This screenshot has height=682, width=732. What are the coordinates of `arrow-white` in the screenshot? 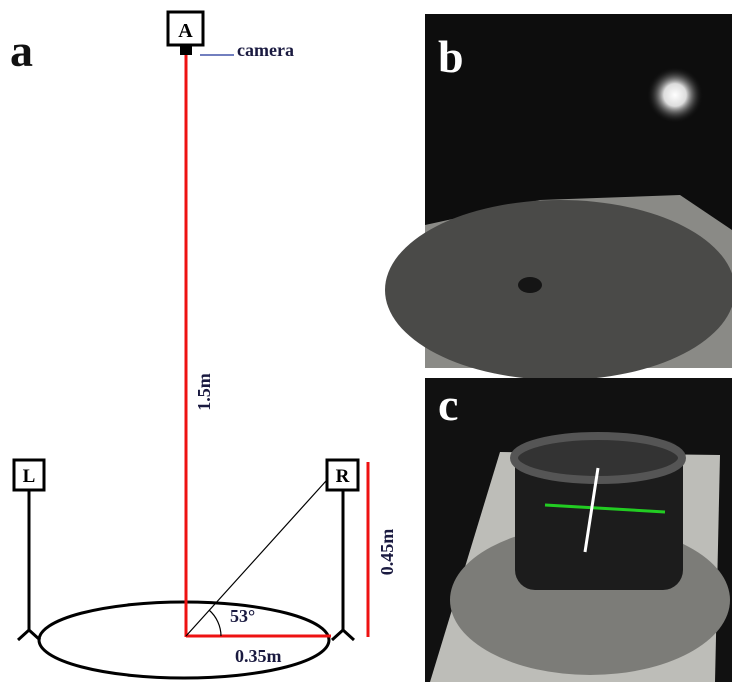 It's located at (591, 510).